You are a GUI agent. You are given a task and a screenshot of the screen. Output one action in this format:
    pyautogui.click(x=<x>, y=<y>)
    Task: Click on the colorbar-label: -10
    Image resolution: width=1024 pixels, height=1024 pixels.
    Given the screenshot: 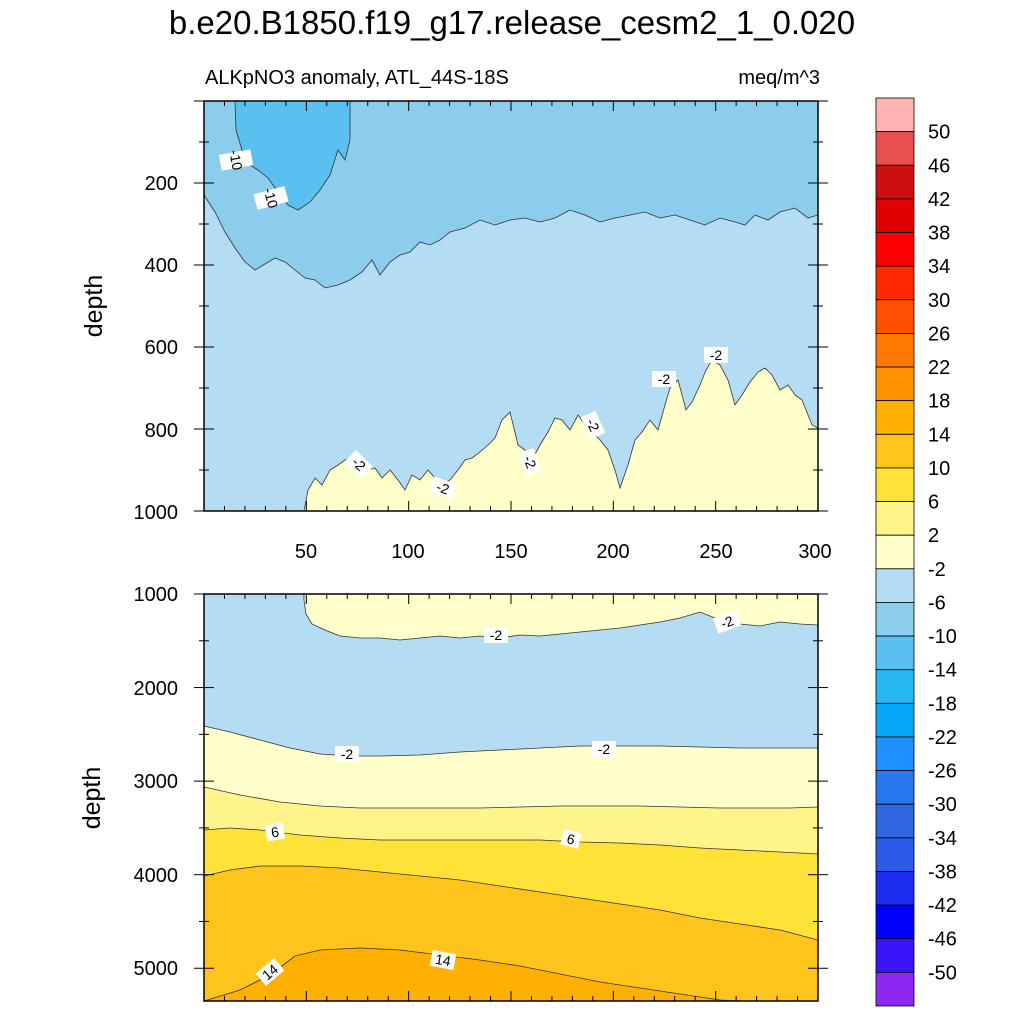 What is the action you would take?
    pyautogui.click(x=942, y=637)
    